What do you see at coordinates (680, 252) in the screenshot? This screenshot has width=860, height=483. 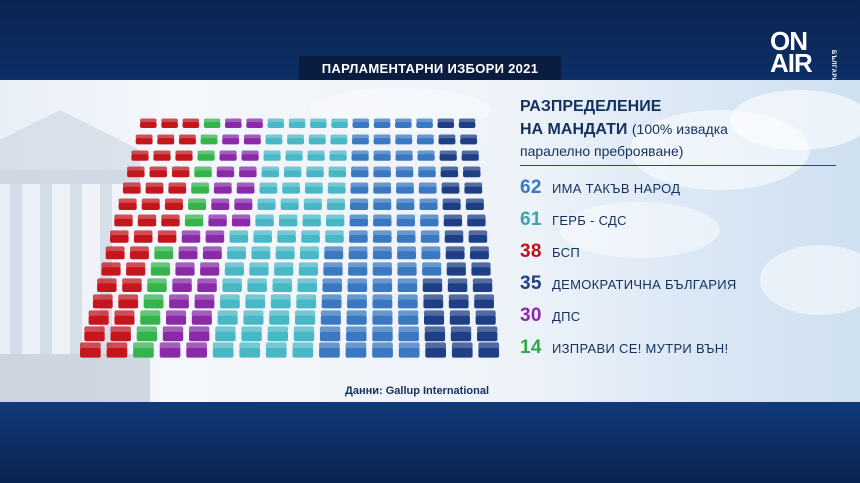 I see `legend-row: 38 БСП` at bounding box center [680, 252].